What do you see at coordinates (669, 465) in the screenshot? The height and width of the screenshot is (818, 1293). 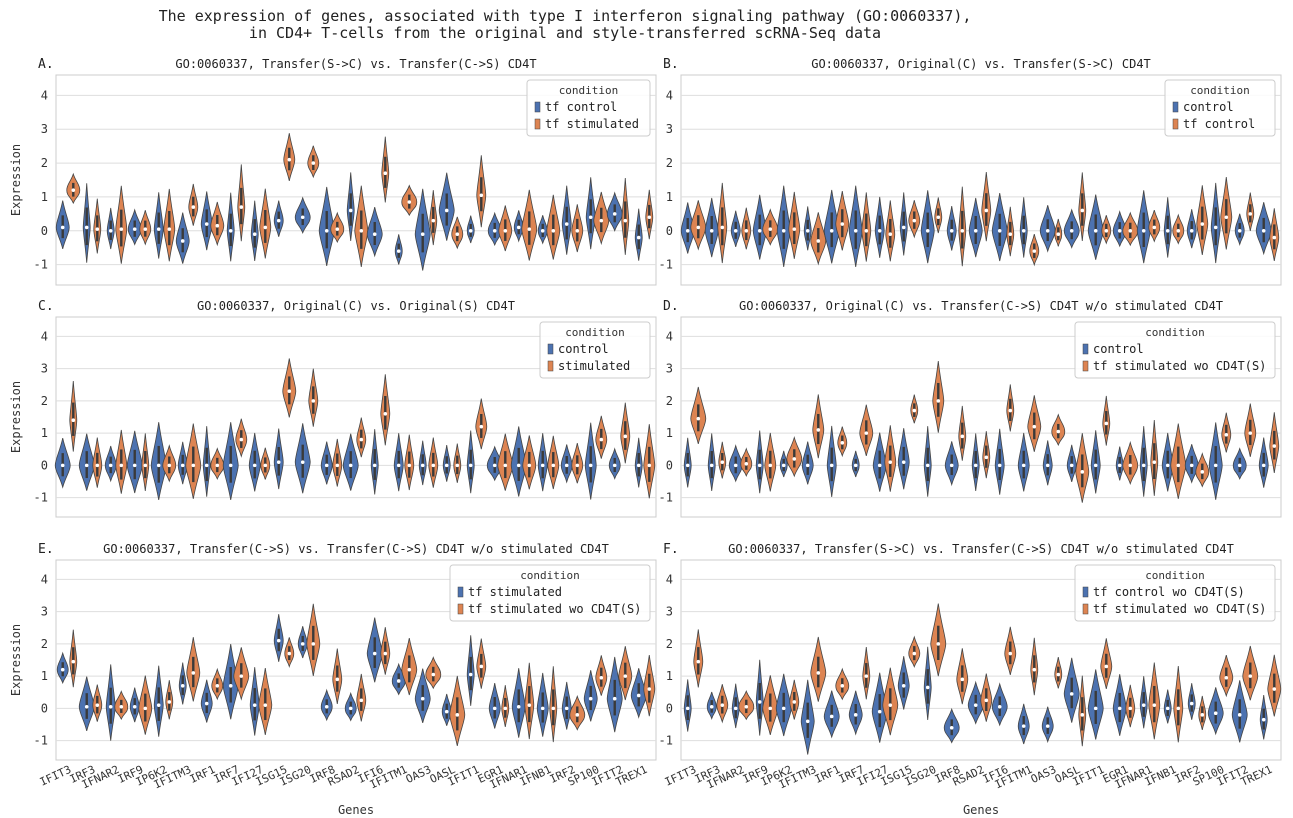 I see `y-tick-label: 0` at bounding box center [669, 465].